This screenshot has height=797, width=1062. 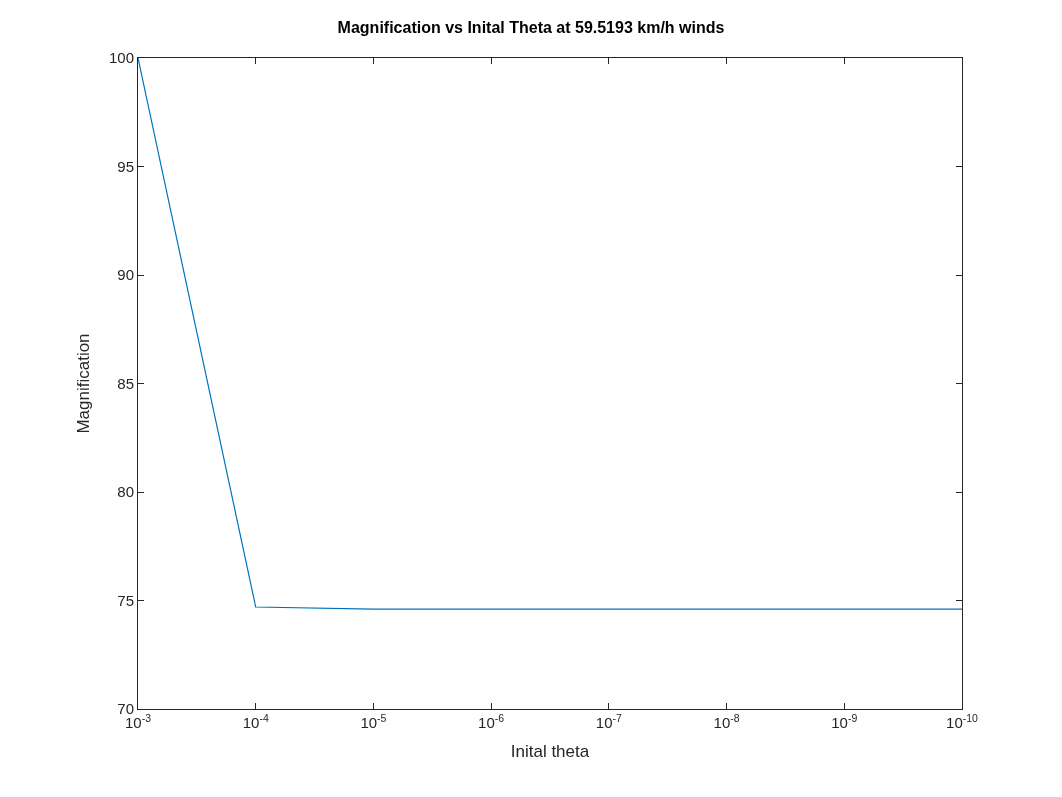 What do you see at coordinates (125, 492) in the screenshot?
I see `y-tick-label: 80` at bounding box center [125, 492].